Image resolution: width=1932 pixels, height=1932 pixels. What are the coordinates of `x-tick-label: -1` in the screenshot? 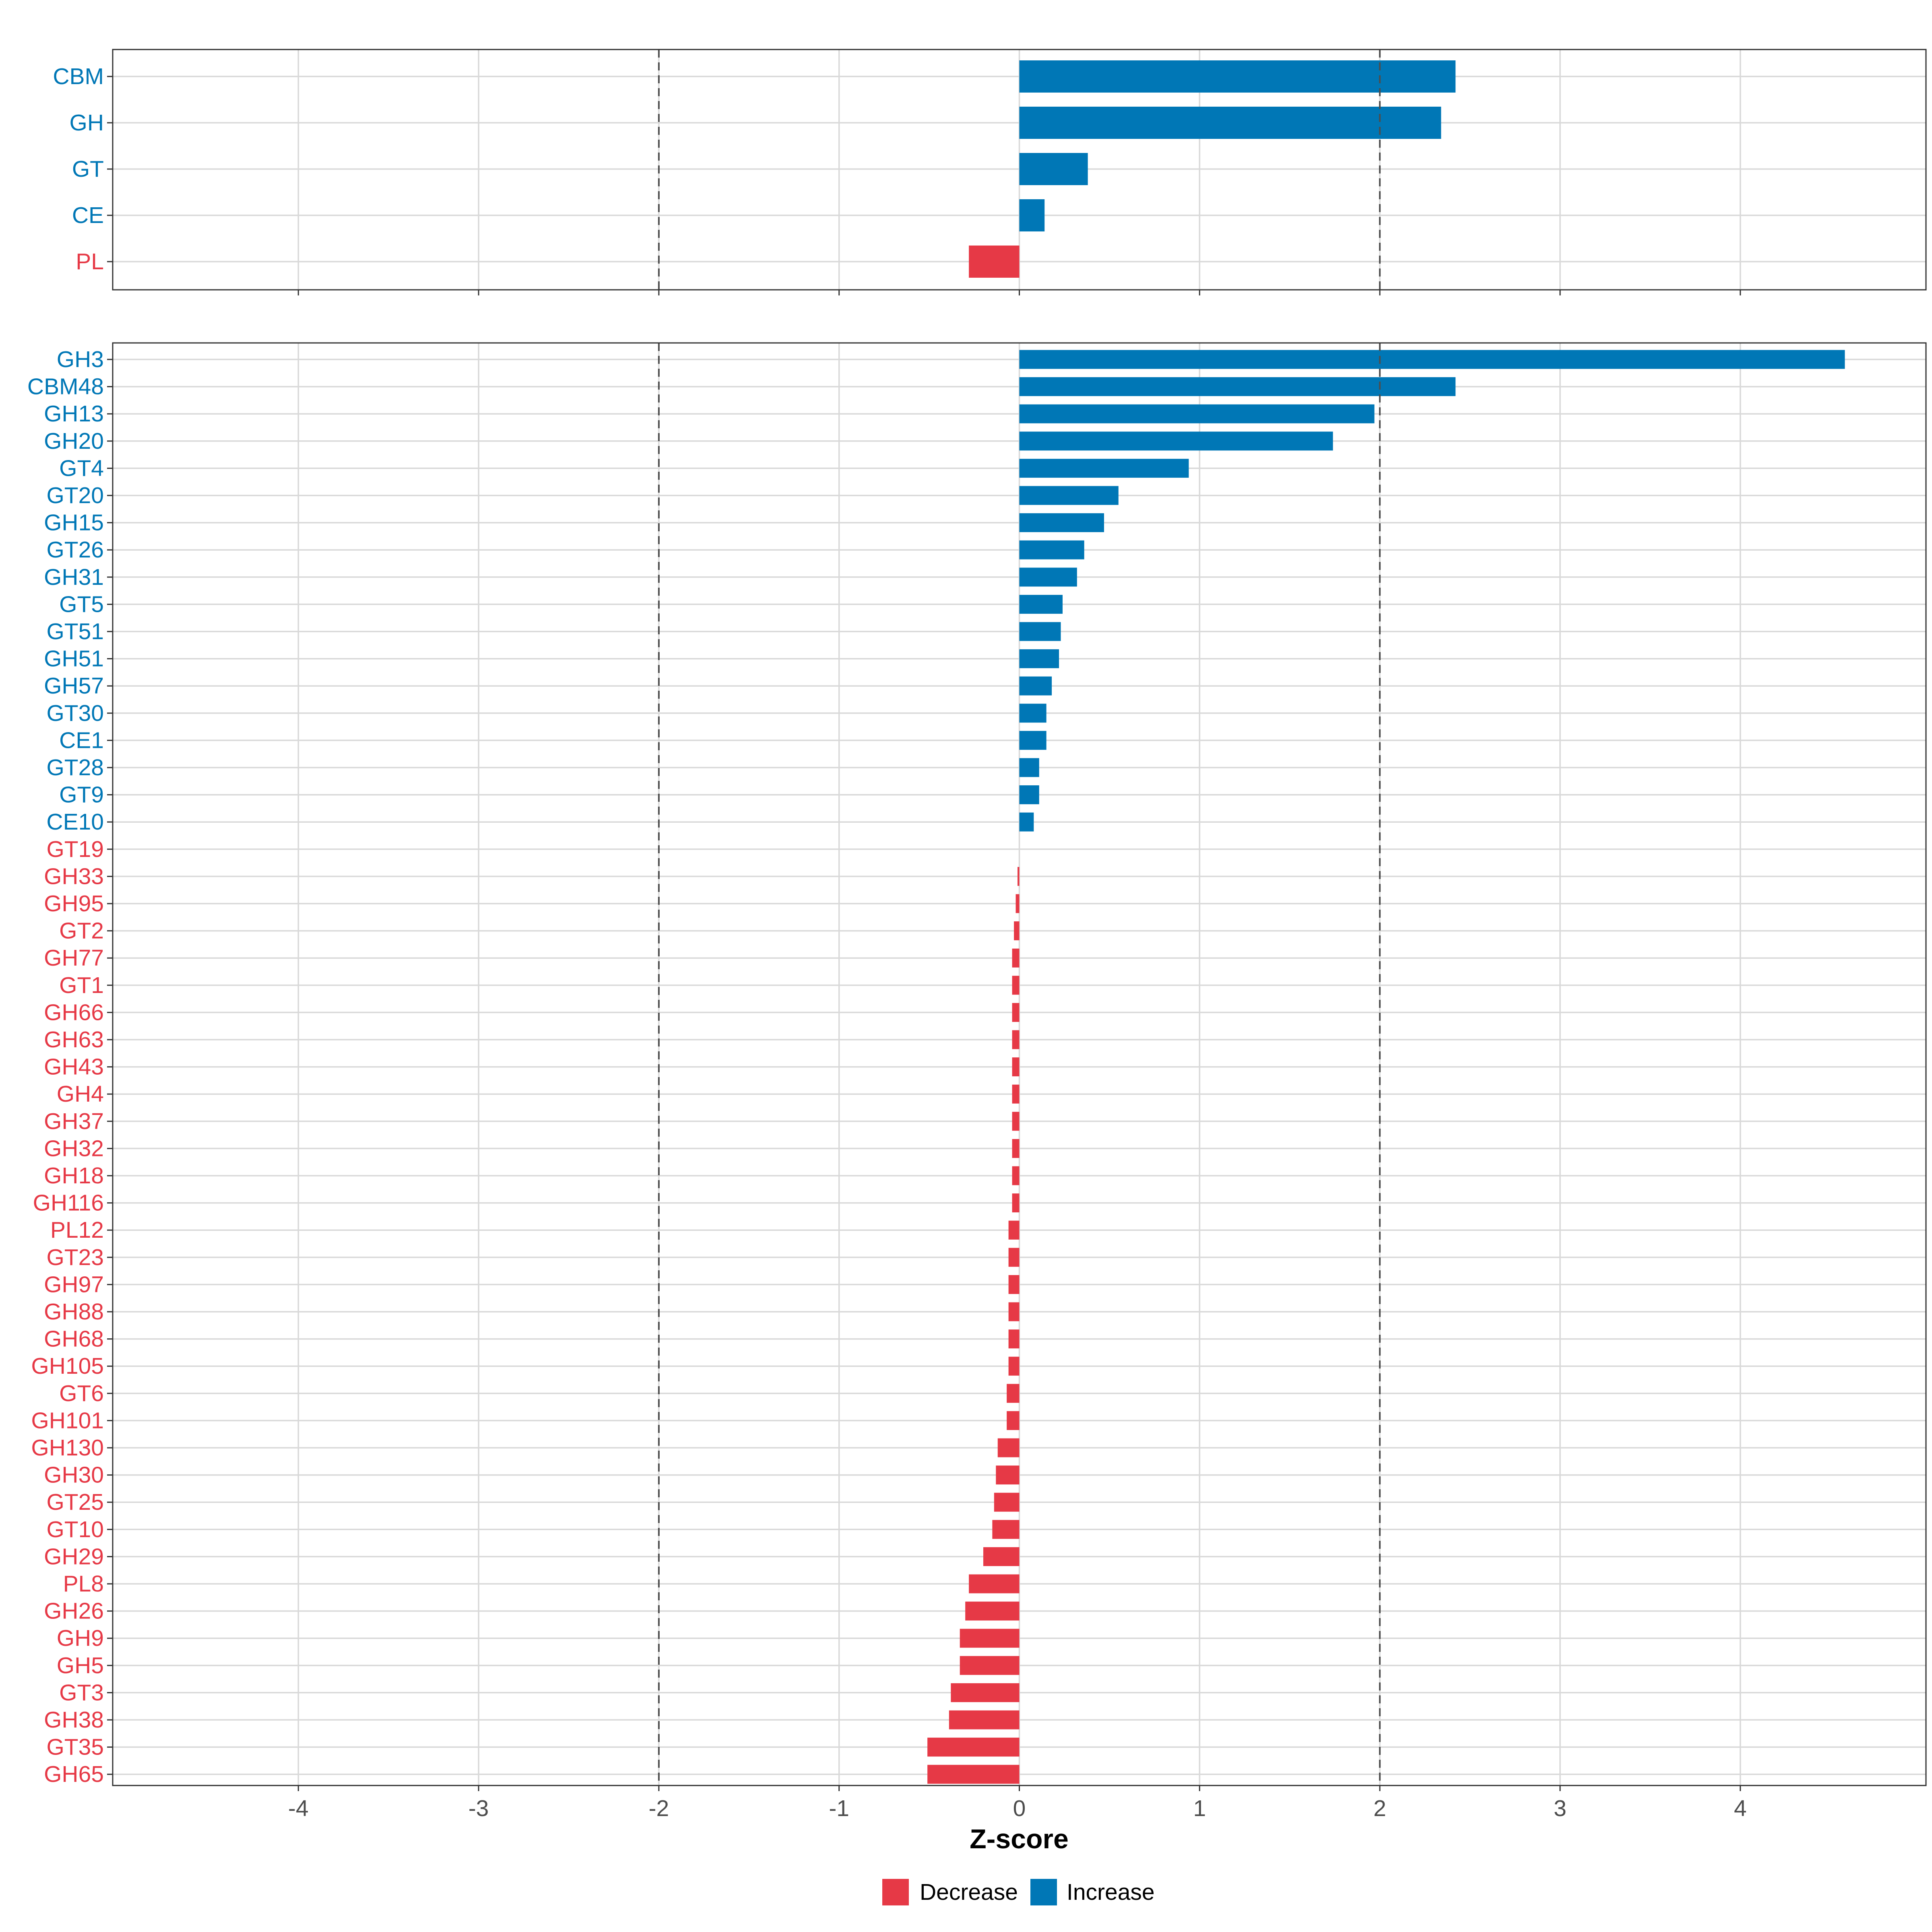 It's located at (839, 1808).